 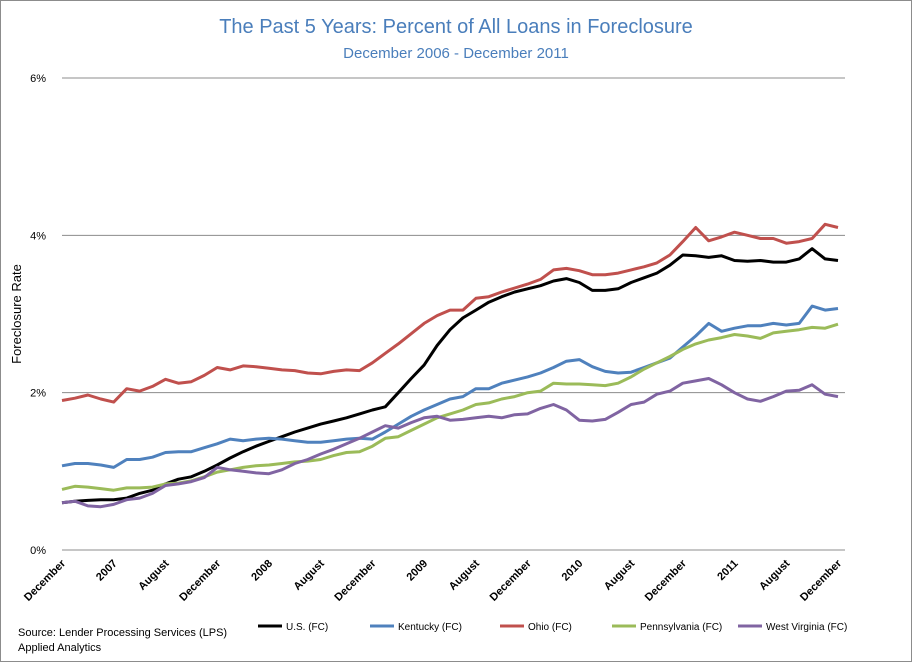 I want to click on source-note: Applied Analytics, so click(x=60, y=648).